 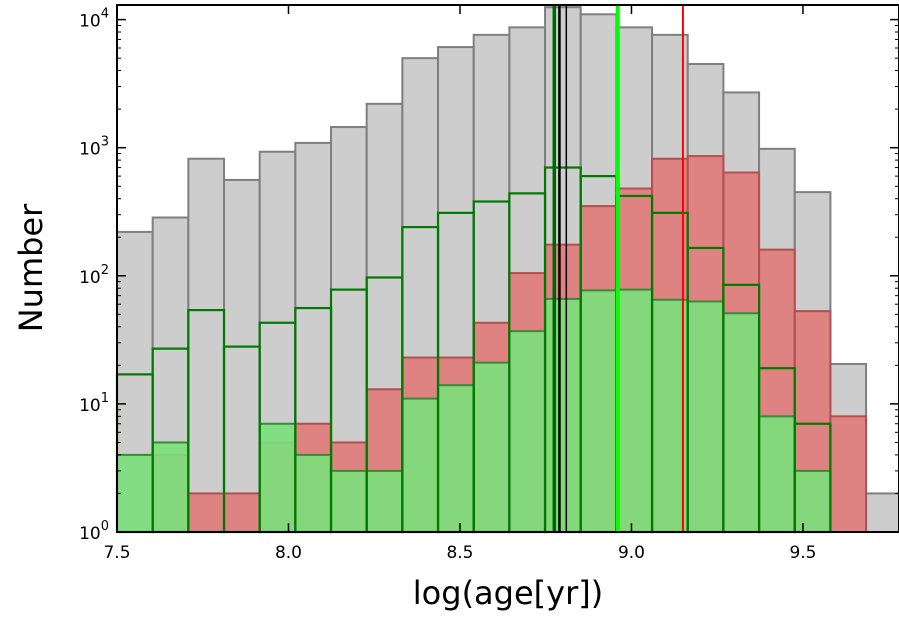 I want to click on x-axis-label: log(age[yr]), so click(x=508, y=593).